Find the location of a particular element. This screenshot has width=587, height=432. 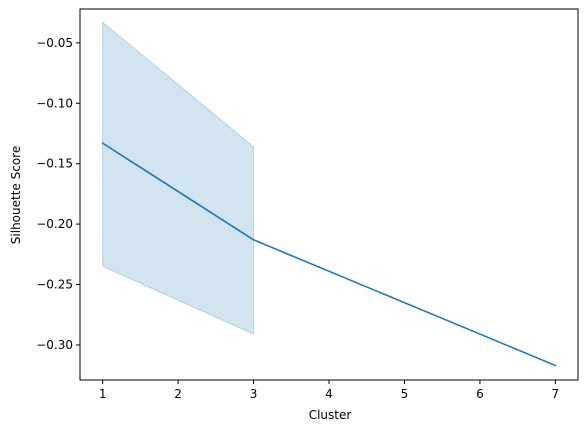

x-axis-label: Cluster is located at coordinates (330, 415).